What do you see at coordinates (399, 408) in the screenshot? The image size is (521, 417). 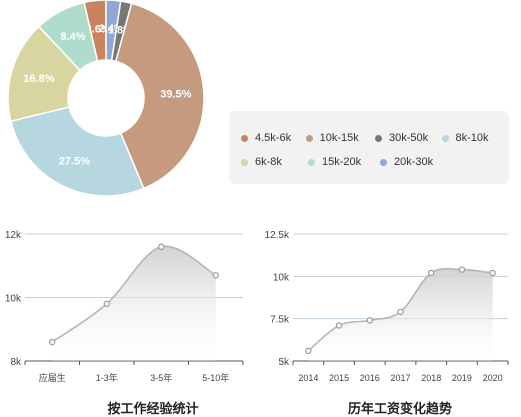 I see `yearly-chart-title: 历年工资变化趋势` at bounding box center [399, 408].